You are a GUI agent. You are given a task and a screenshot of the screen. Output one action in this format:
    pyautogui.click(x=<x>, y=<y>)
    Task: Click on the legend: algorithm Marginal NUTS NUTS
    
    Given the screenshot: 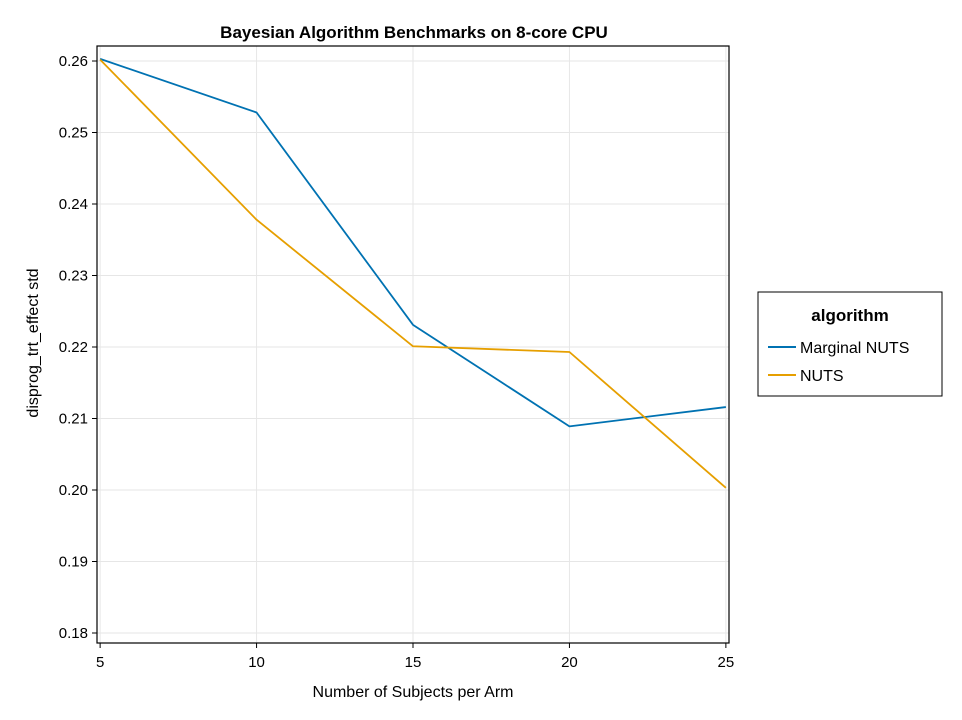 What is the action you would take?
    pyautogui.click(x=850, y=344)
    